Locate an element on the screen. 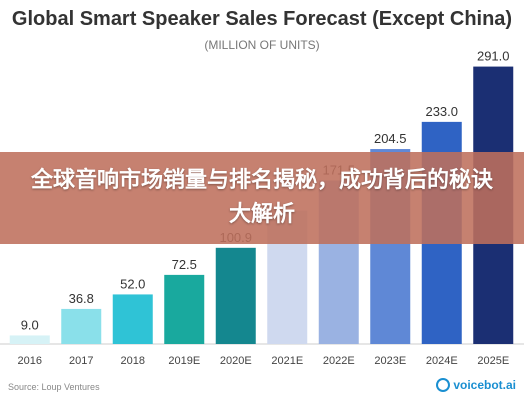 The width and height of the screenshot is (524, 400). banner-headline: 全球音响市场销量与排名揭秘，成功背后的秘诀大解析 is located at coordinates (261, 197).